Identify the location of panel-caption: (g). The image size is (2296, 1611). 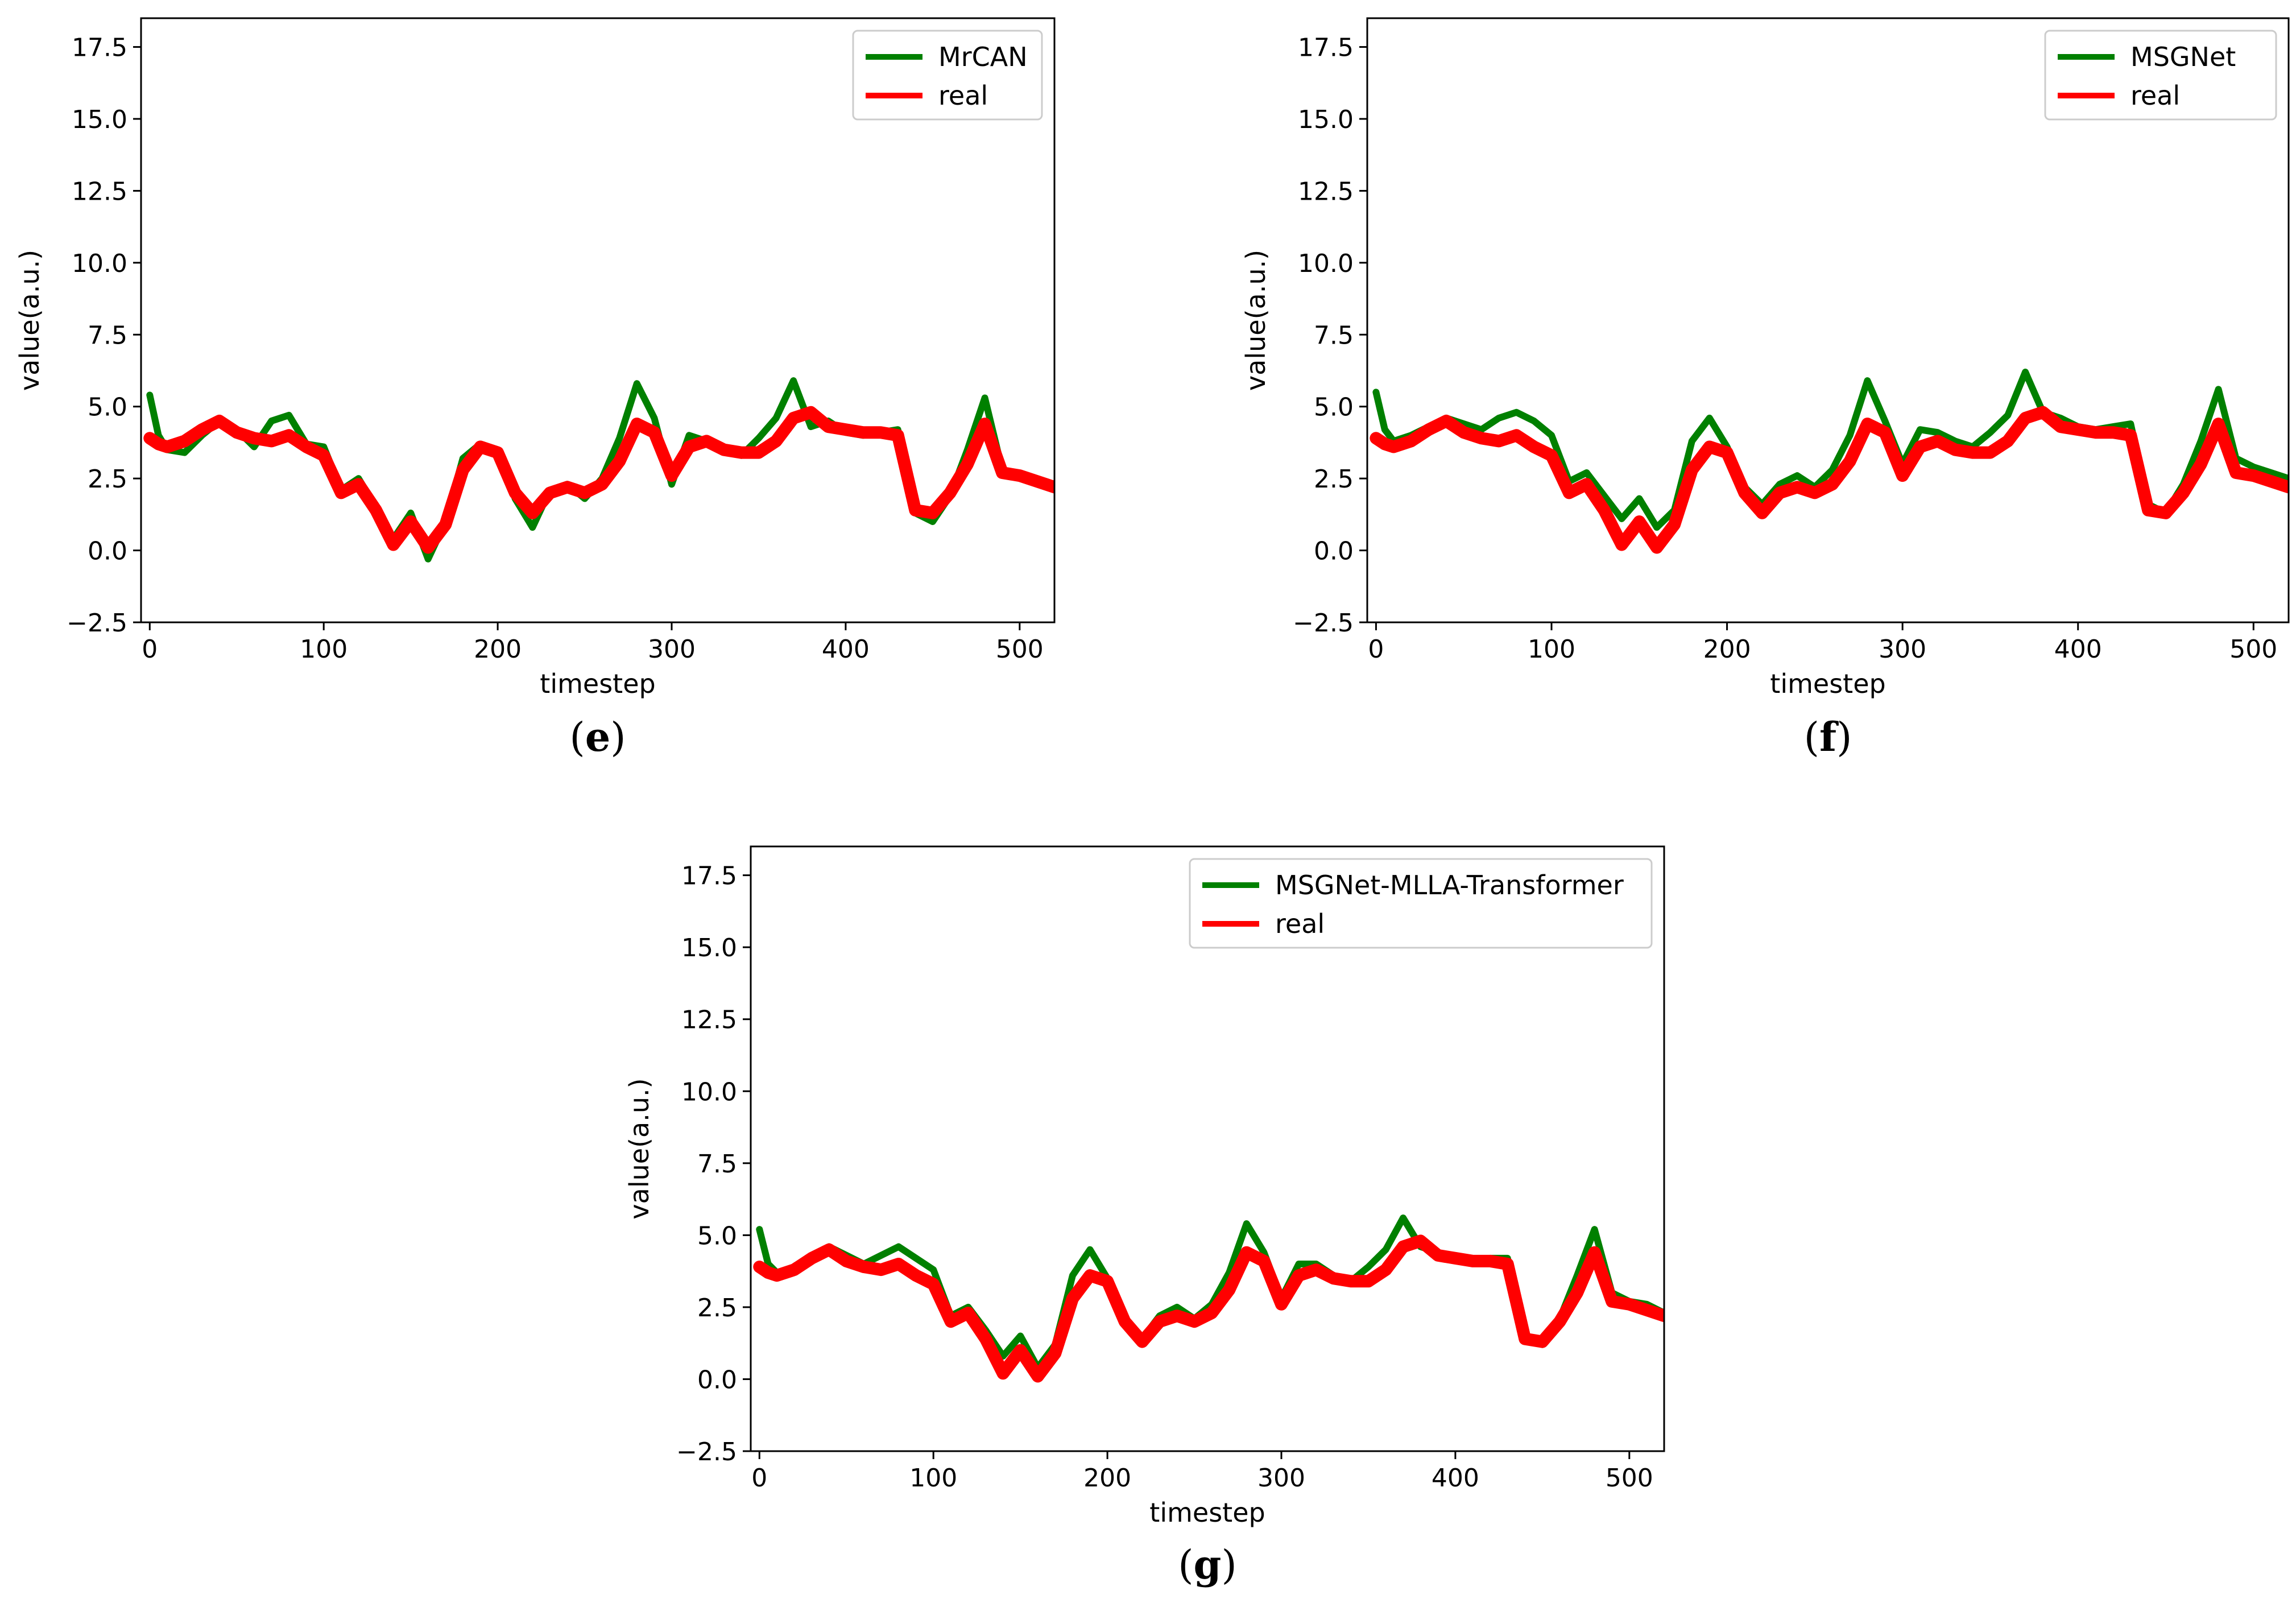
(1207, 1564).